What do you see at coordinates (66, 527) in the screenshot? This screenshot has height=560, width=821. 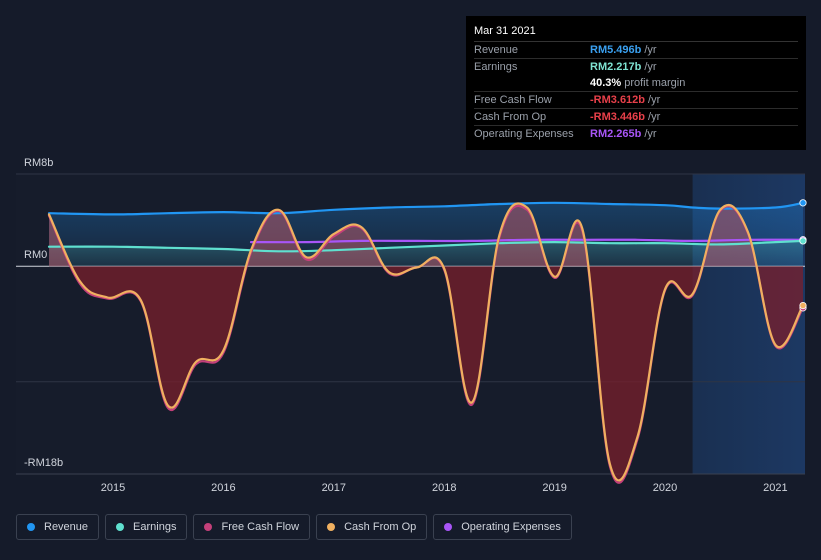 I see `legend-label: Revenue` at bounding box center [66, 527].